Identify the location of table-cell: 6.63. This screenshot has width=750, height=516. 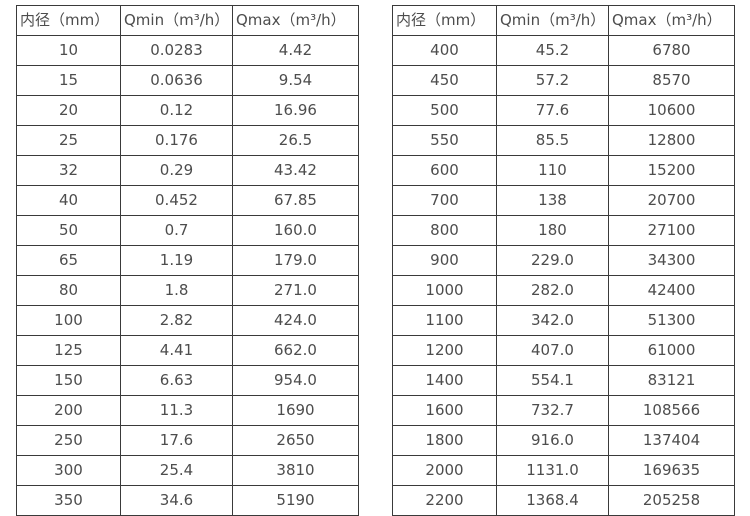
(176, 380).